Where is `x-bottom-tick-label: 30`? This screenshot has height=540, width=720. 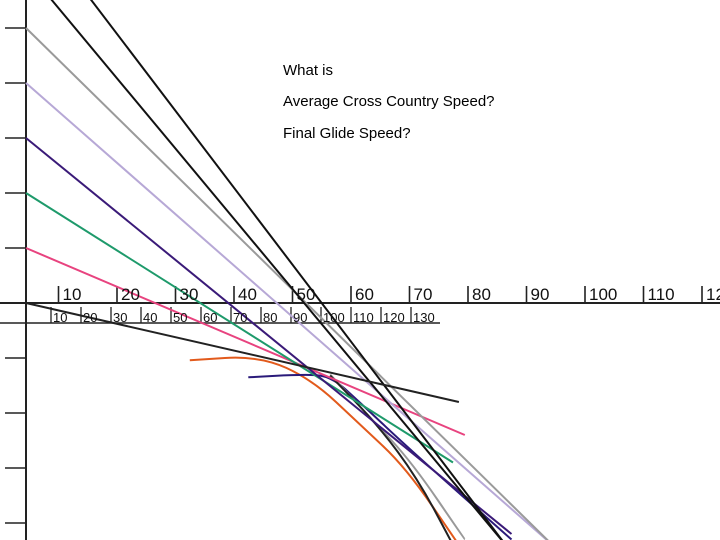 x-bottom-tick-label: 30 is located at coordinates (120, 317).